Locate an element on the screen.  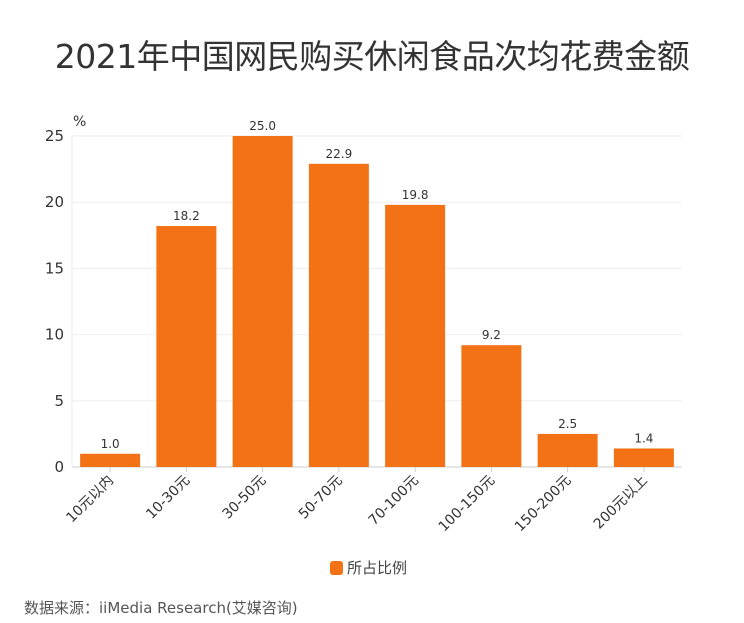
x-tick-label: 70-100元 is located at coordinates (394, 501).